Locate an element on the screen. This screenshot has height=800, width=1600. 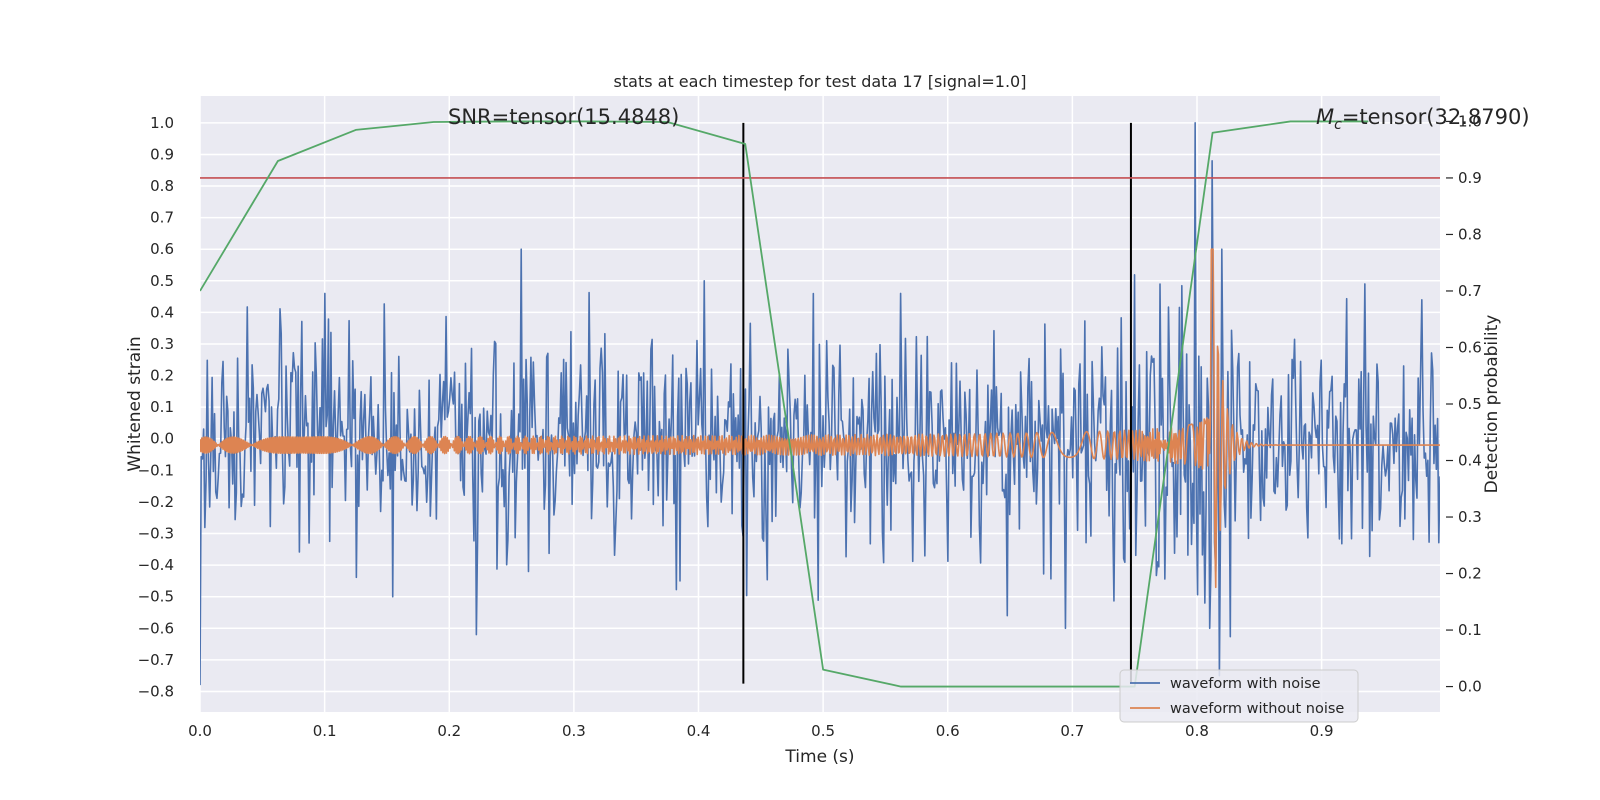
right-y-tick-label: 0.3 is located at coordinates (1470, 517).